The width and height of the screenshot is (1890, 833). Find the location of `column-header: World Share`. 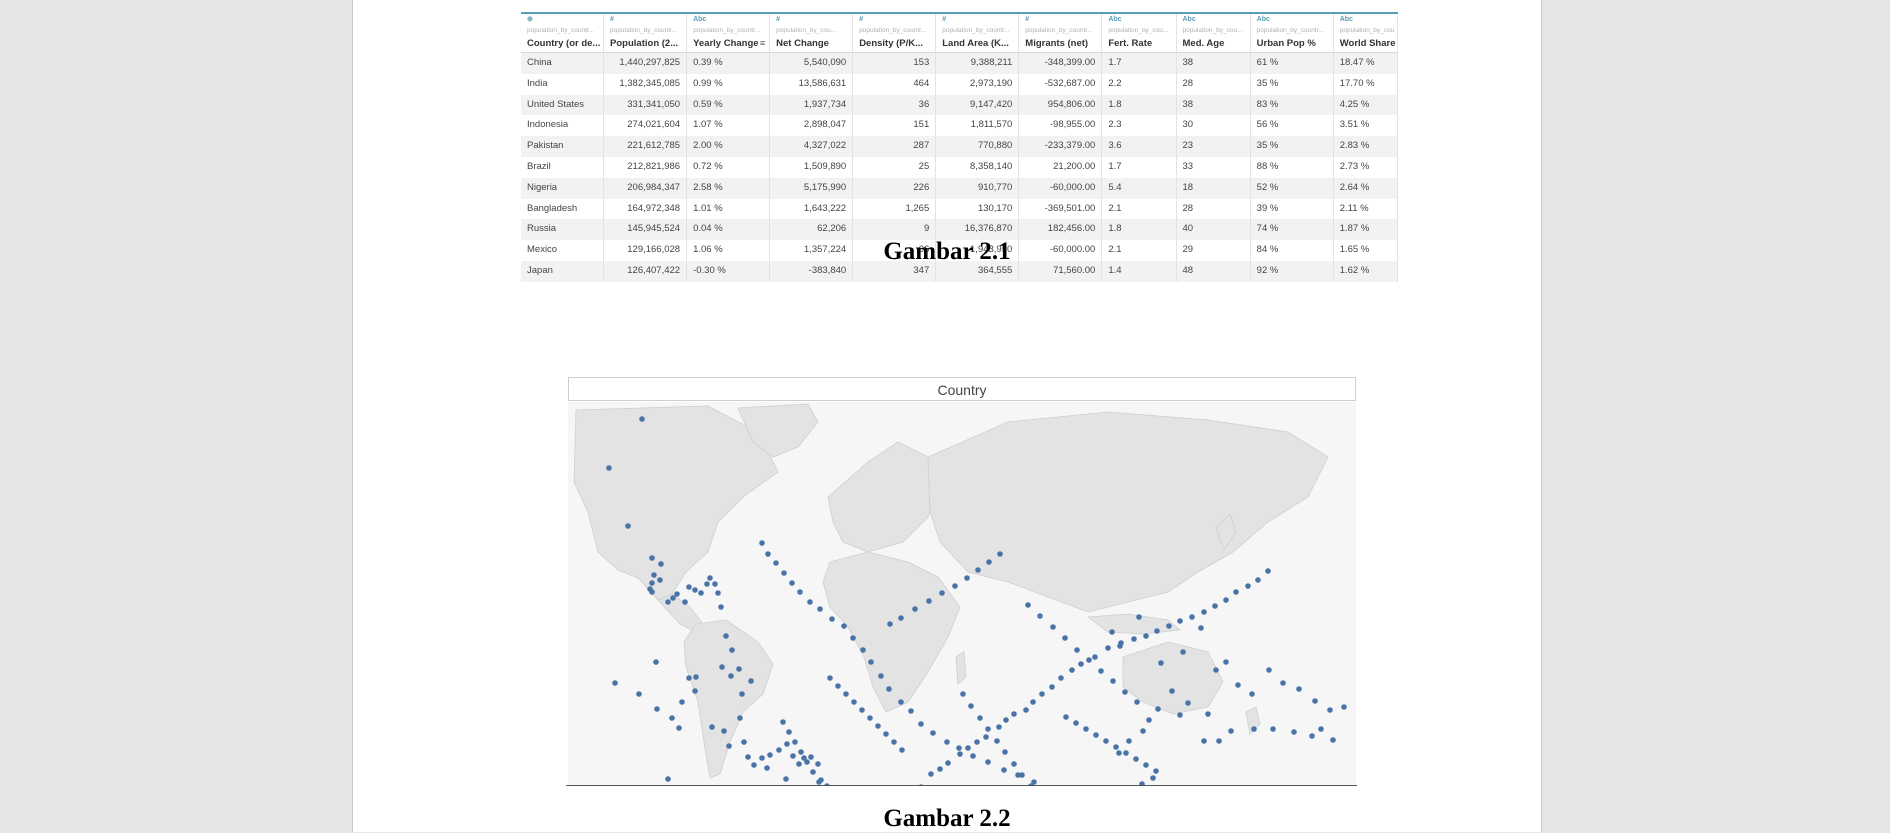

column-header: World Share is located at coordinates (1365, 44).